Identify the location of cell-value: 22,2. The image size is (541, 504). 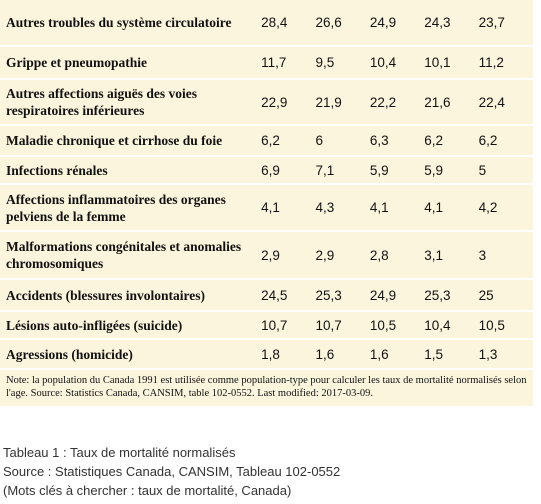
(383, 102).